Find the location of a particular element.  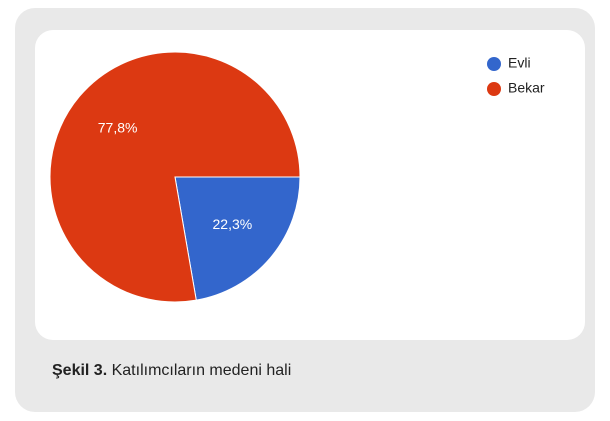

legend-label: Evli is located at coordinates (519, 63).